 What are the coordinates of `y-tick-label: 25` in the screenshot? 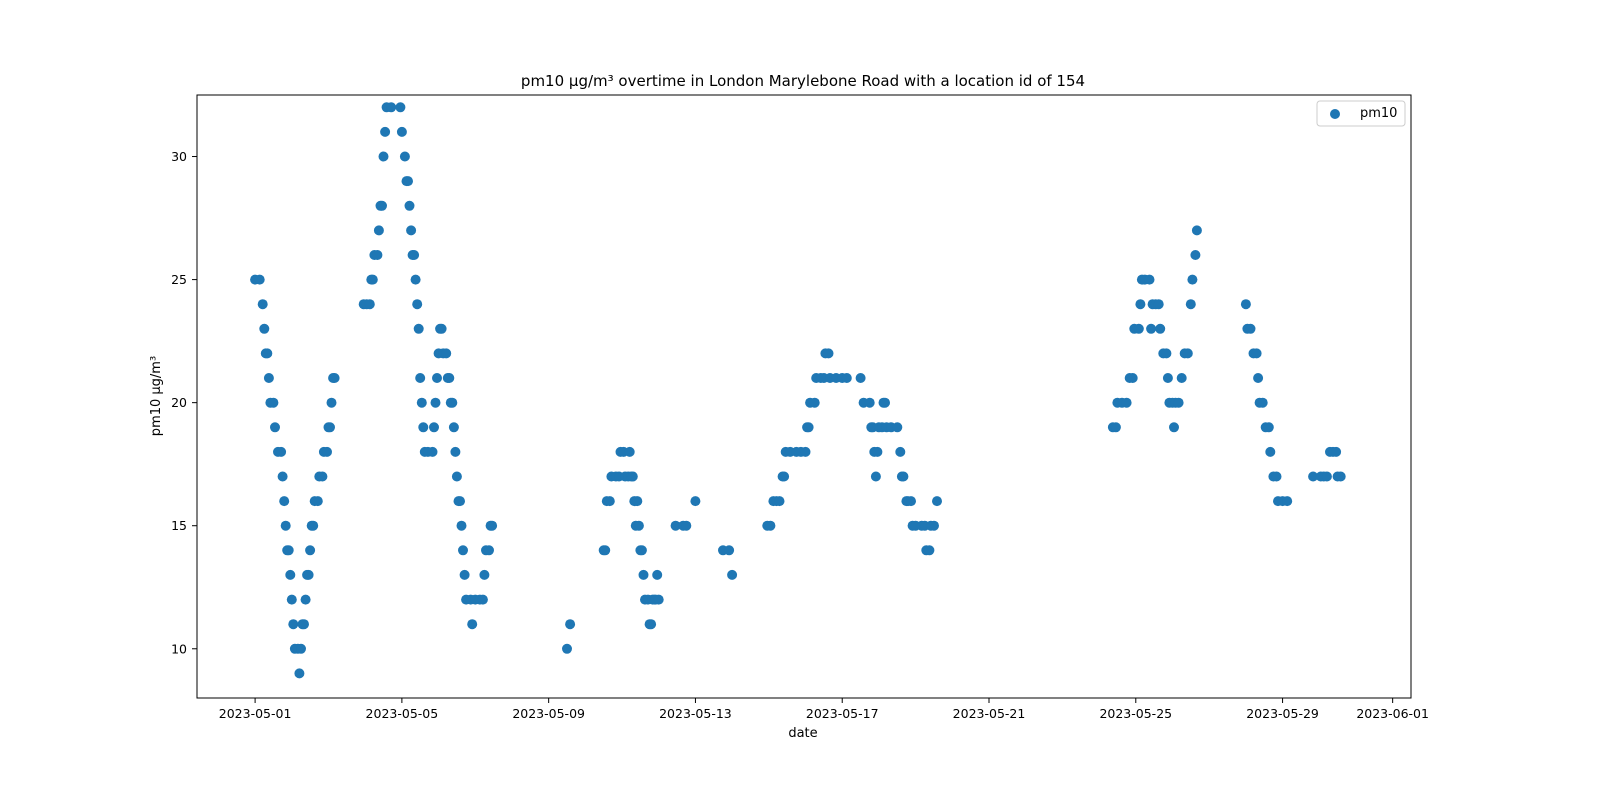 It's located at (179, 279).